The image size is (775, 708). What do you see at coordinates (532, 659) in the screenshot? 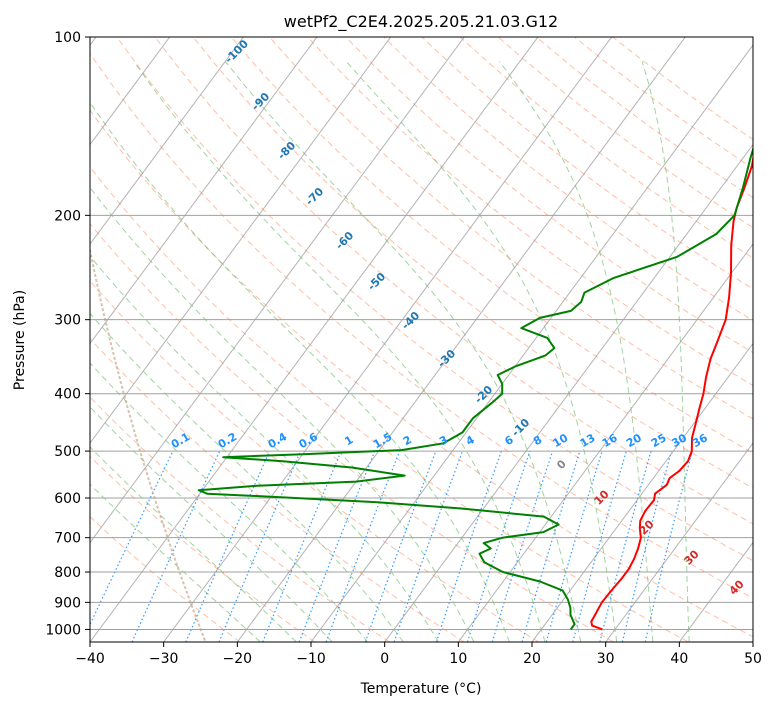
I see `x-tick-label: 20` at bounding box center [532, 659].